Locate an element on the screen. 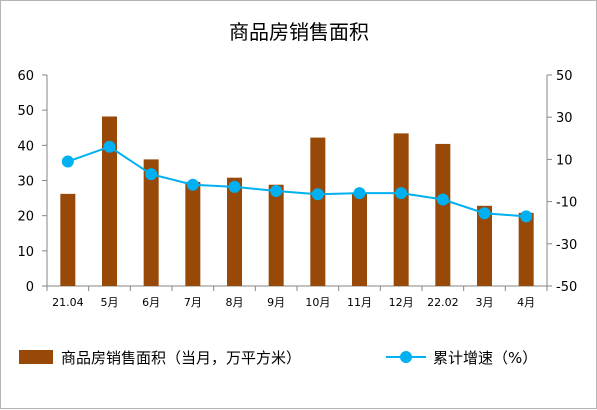 This screenshot has width=597, height=410. x-tick-label: 4月 is located at coordinates (526, 302).